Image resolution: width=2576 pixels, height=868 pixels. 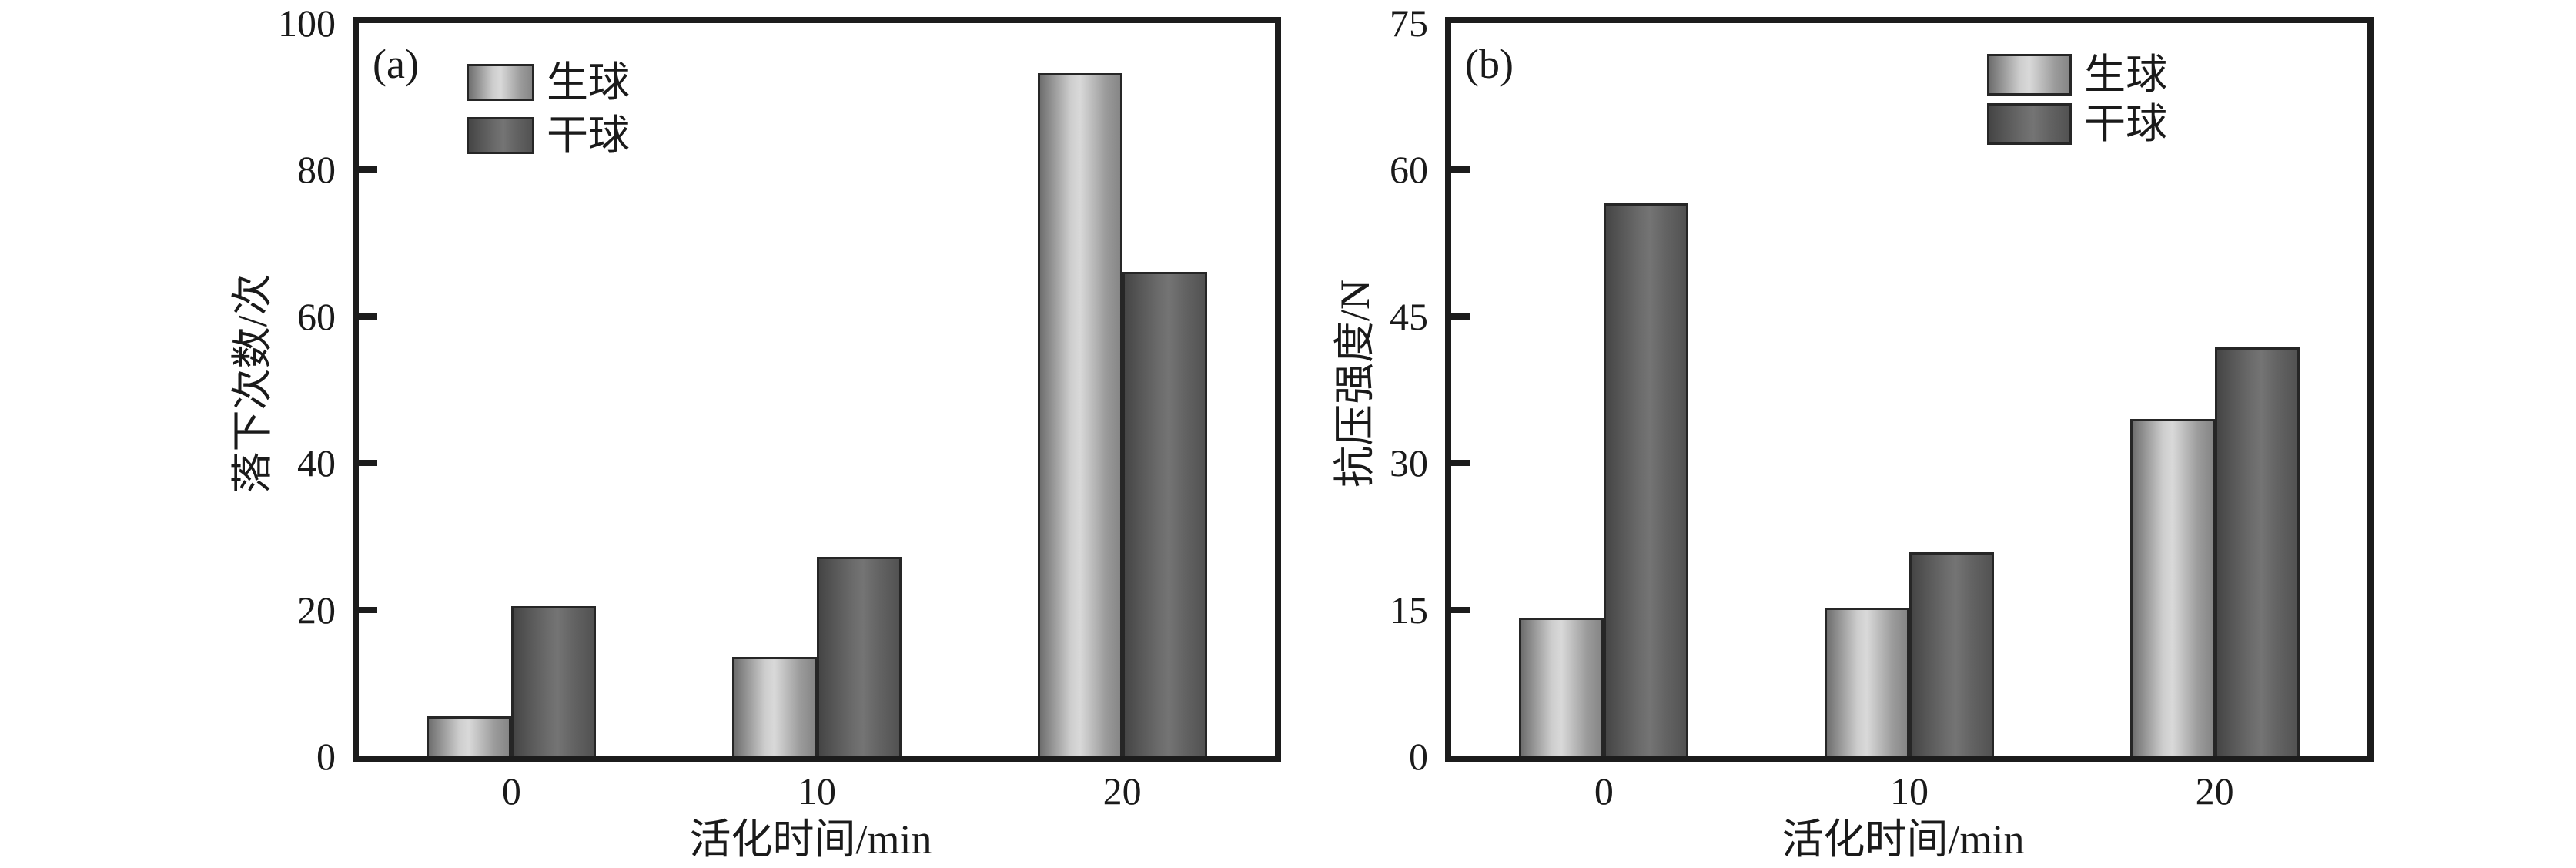 I want to click on bar-a-0min-shengqiu, so click(x=469, y=736).